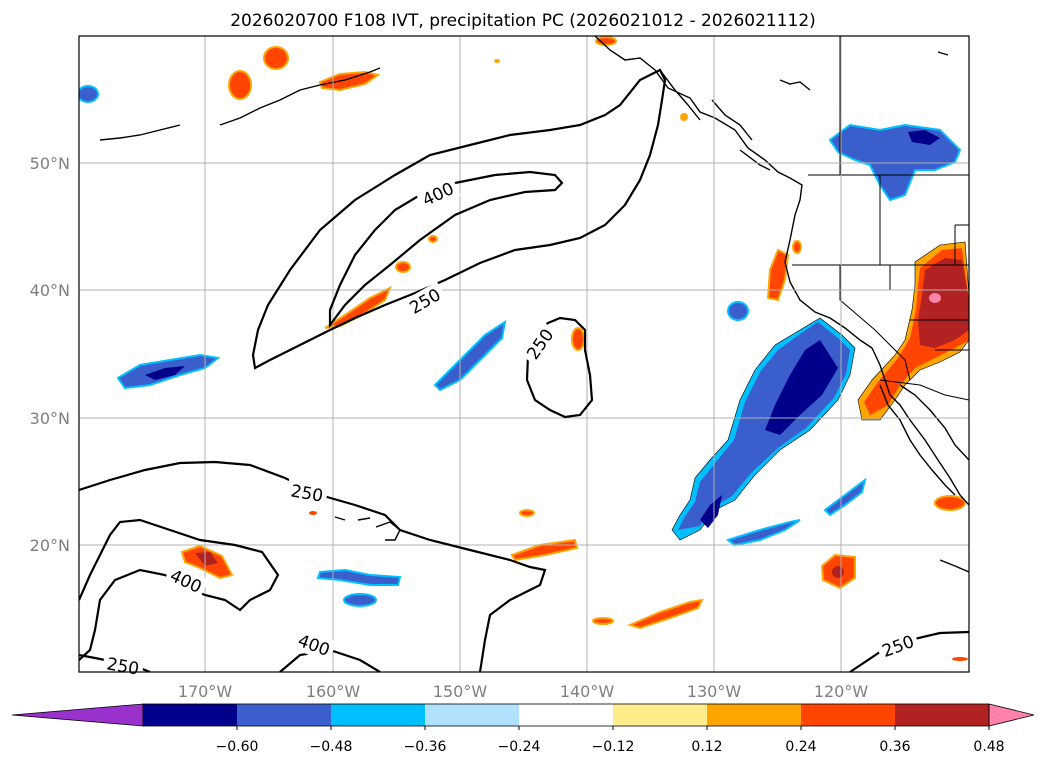 This screenshot has width=1047, height=765. I want to click on colorbar-frame, so click(566, 715).